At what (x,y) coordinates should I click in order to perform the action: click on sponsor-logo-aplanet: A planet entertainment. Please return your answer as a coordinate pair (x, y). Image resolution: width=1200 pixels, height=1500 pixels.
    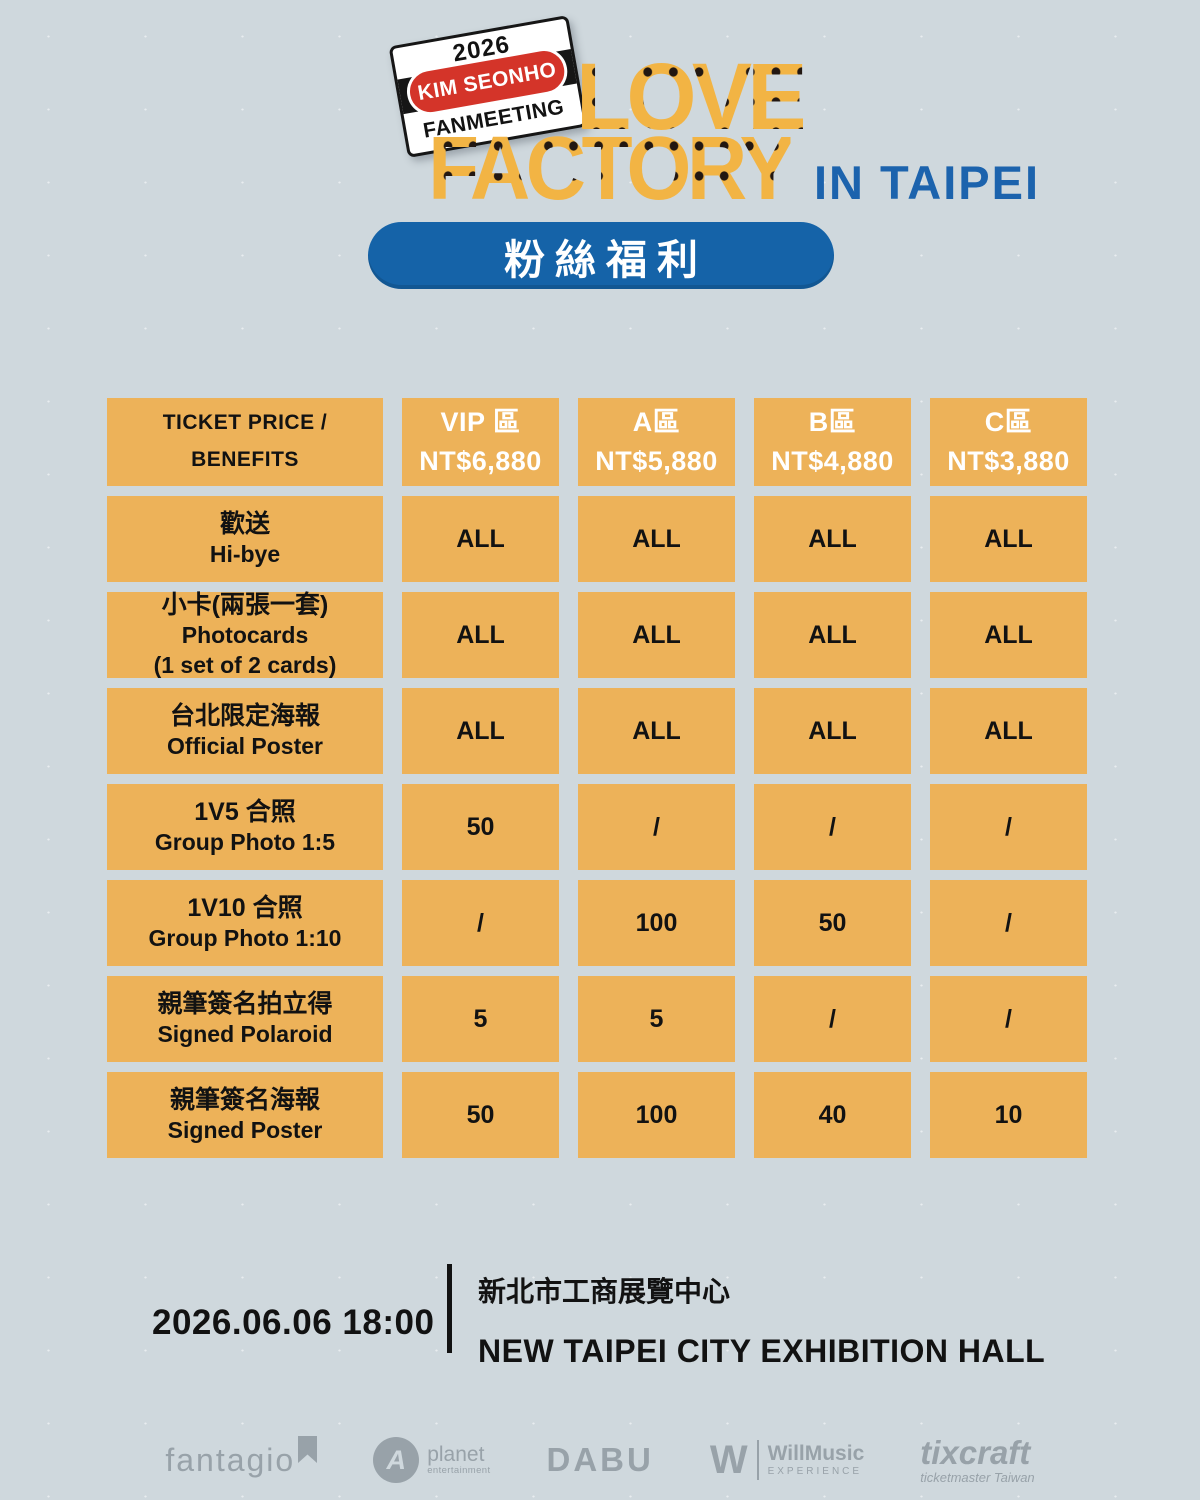
    Looking at the image, I should click on (431, 1460).